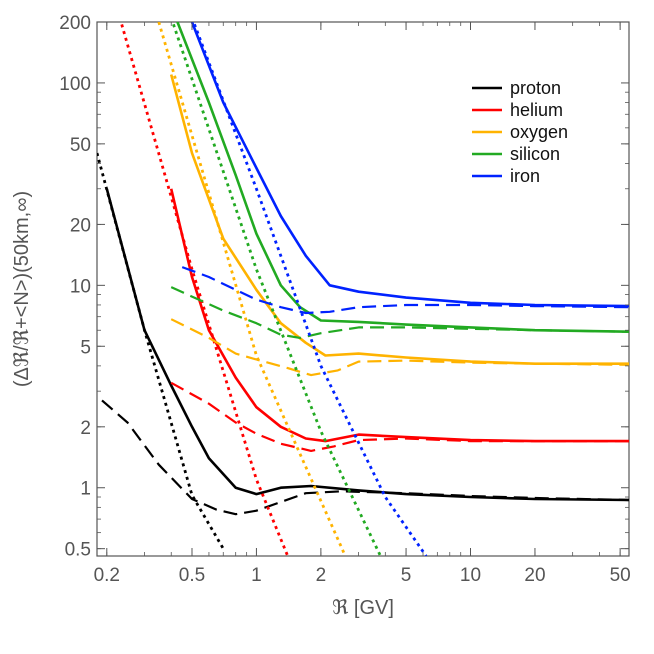 The height and width of the screenshot is (654, 654). Describe the element at coordinates (192, 575) in the screenshot. I see `x-tick-label: 0.5` at that location.